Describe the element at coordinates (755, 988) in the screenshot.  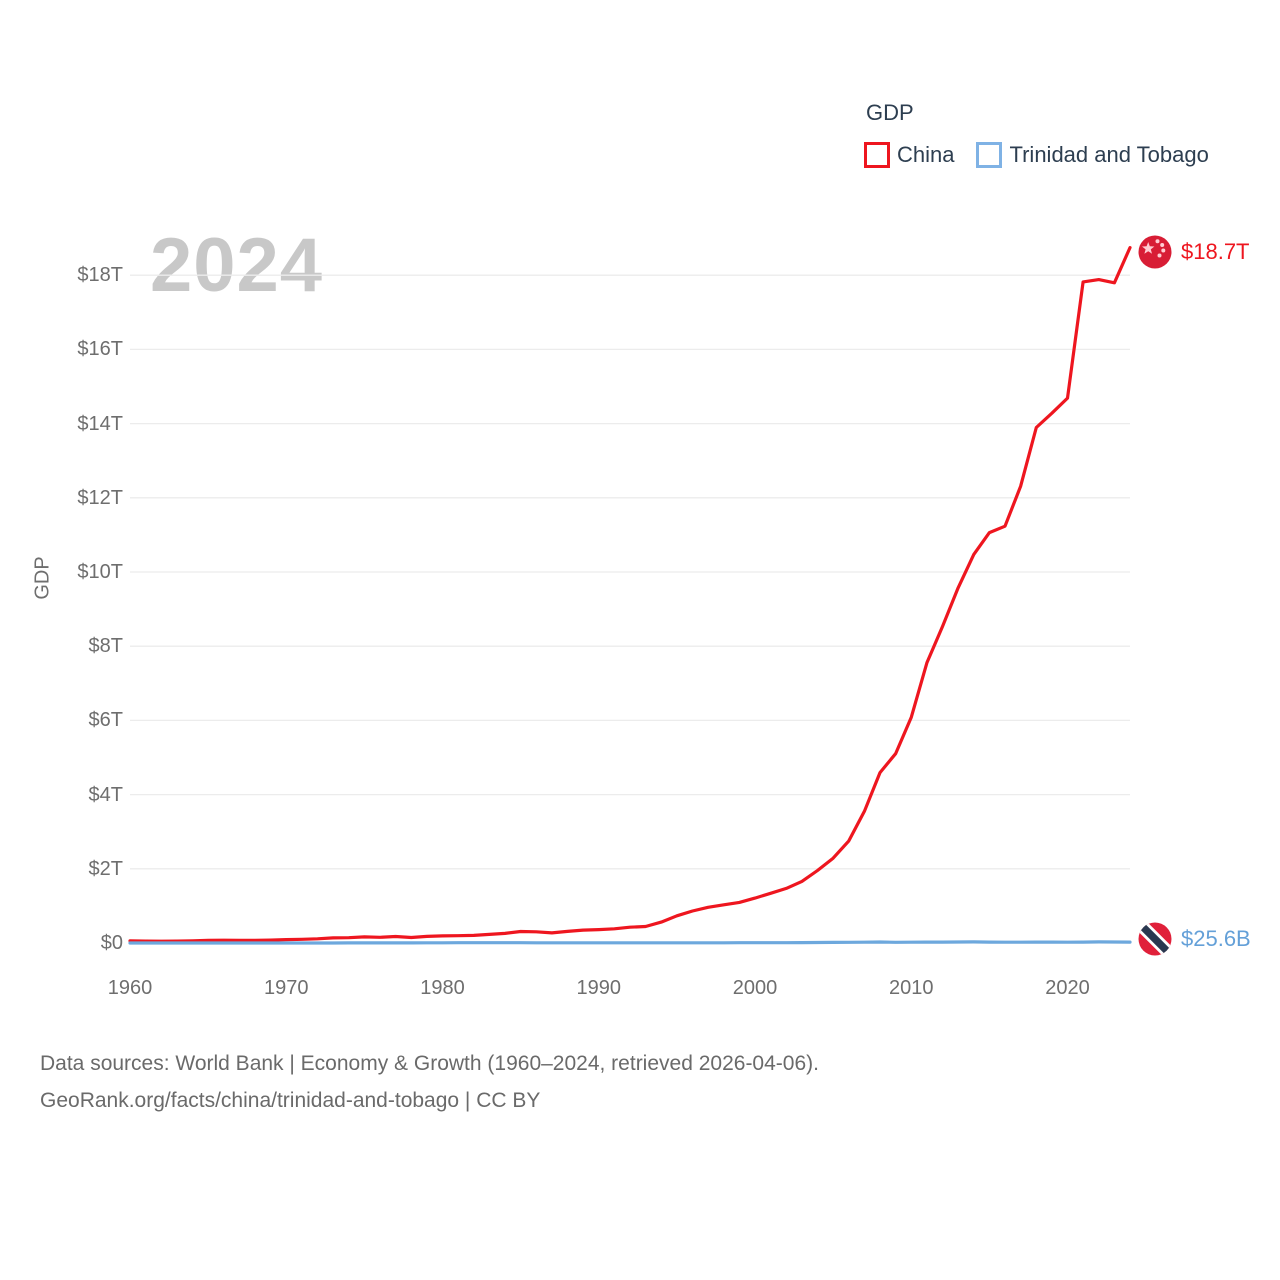
I see `x-tick-label: 2000` at that location.